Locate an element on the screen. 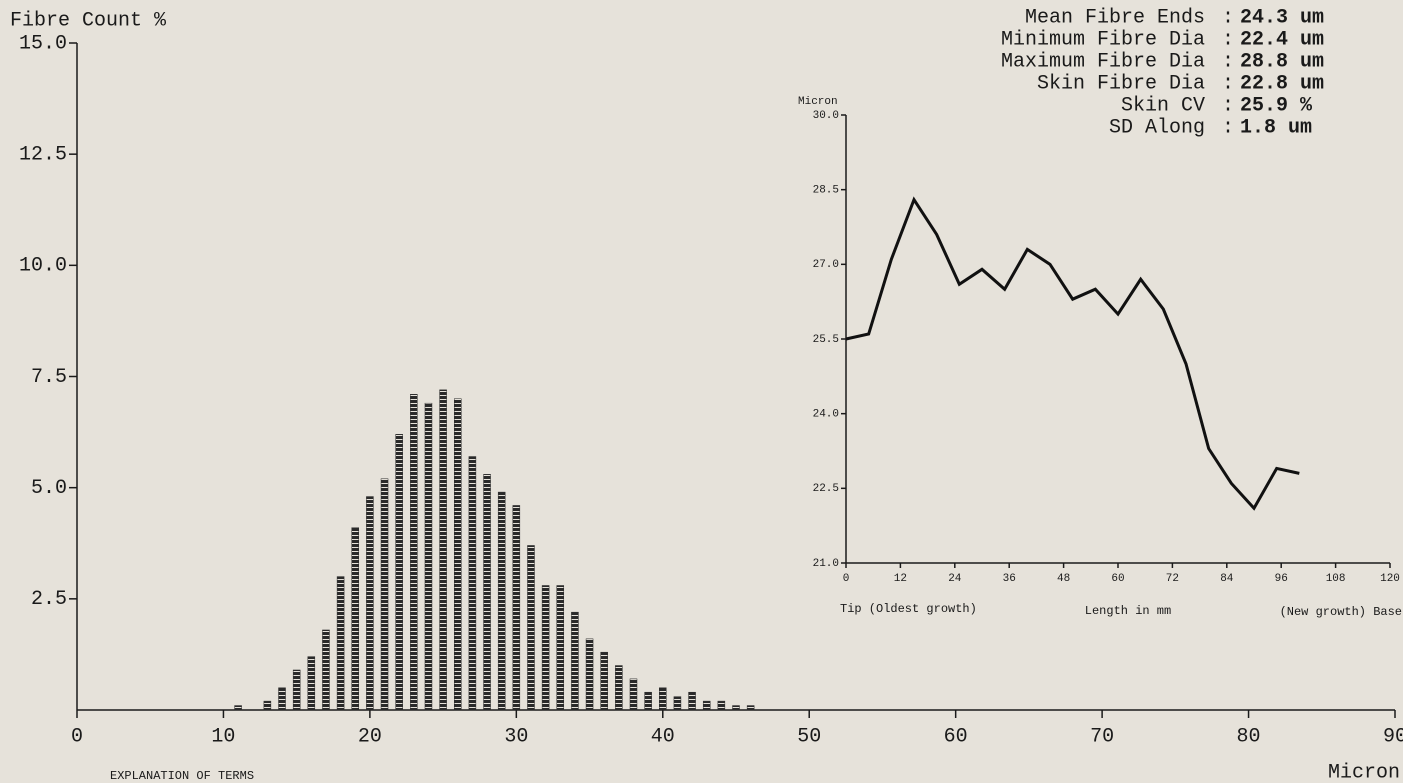  y-tick-label: 10.0 is located at coordinates (43, 266).